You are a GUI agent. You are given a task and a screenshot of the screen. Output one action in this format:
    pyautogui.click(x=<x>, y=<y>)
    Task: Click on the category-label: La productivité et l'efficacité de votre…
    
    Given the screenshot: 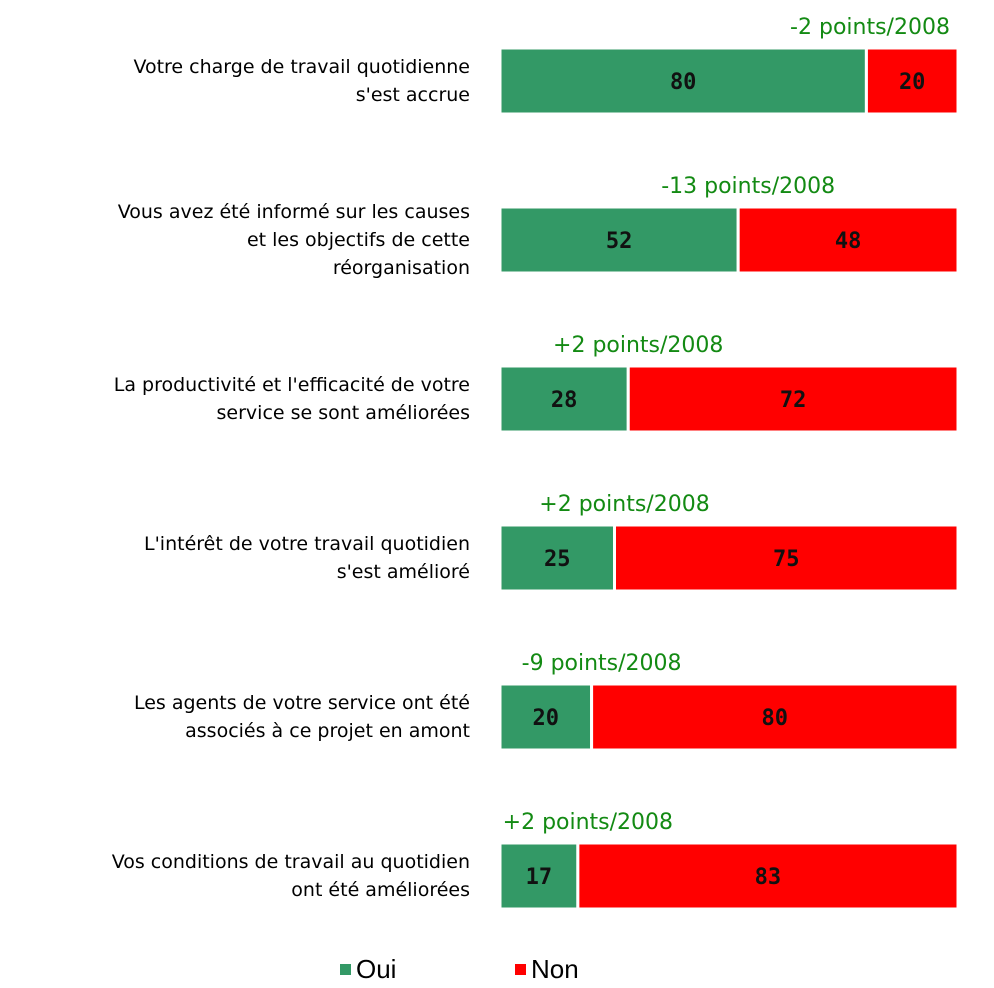 What is the action you would take?
    pyautogui.click(x=292, y=399)
    